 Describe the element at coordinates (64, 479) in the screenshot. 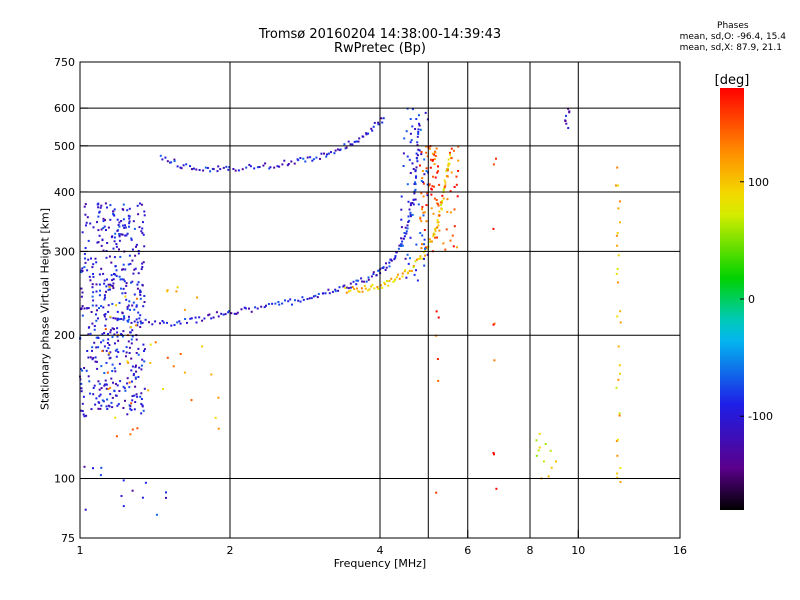

I see `y-tick-label: 100` at that location.